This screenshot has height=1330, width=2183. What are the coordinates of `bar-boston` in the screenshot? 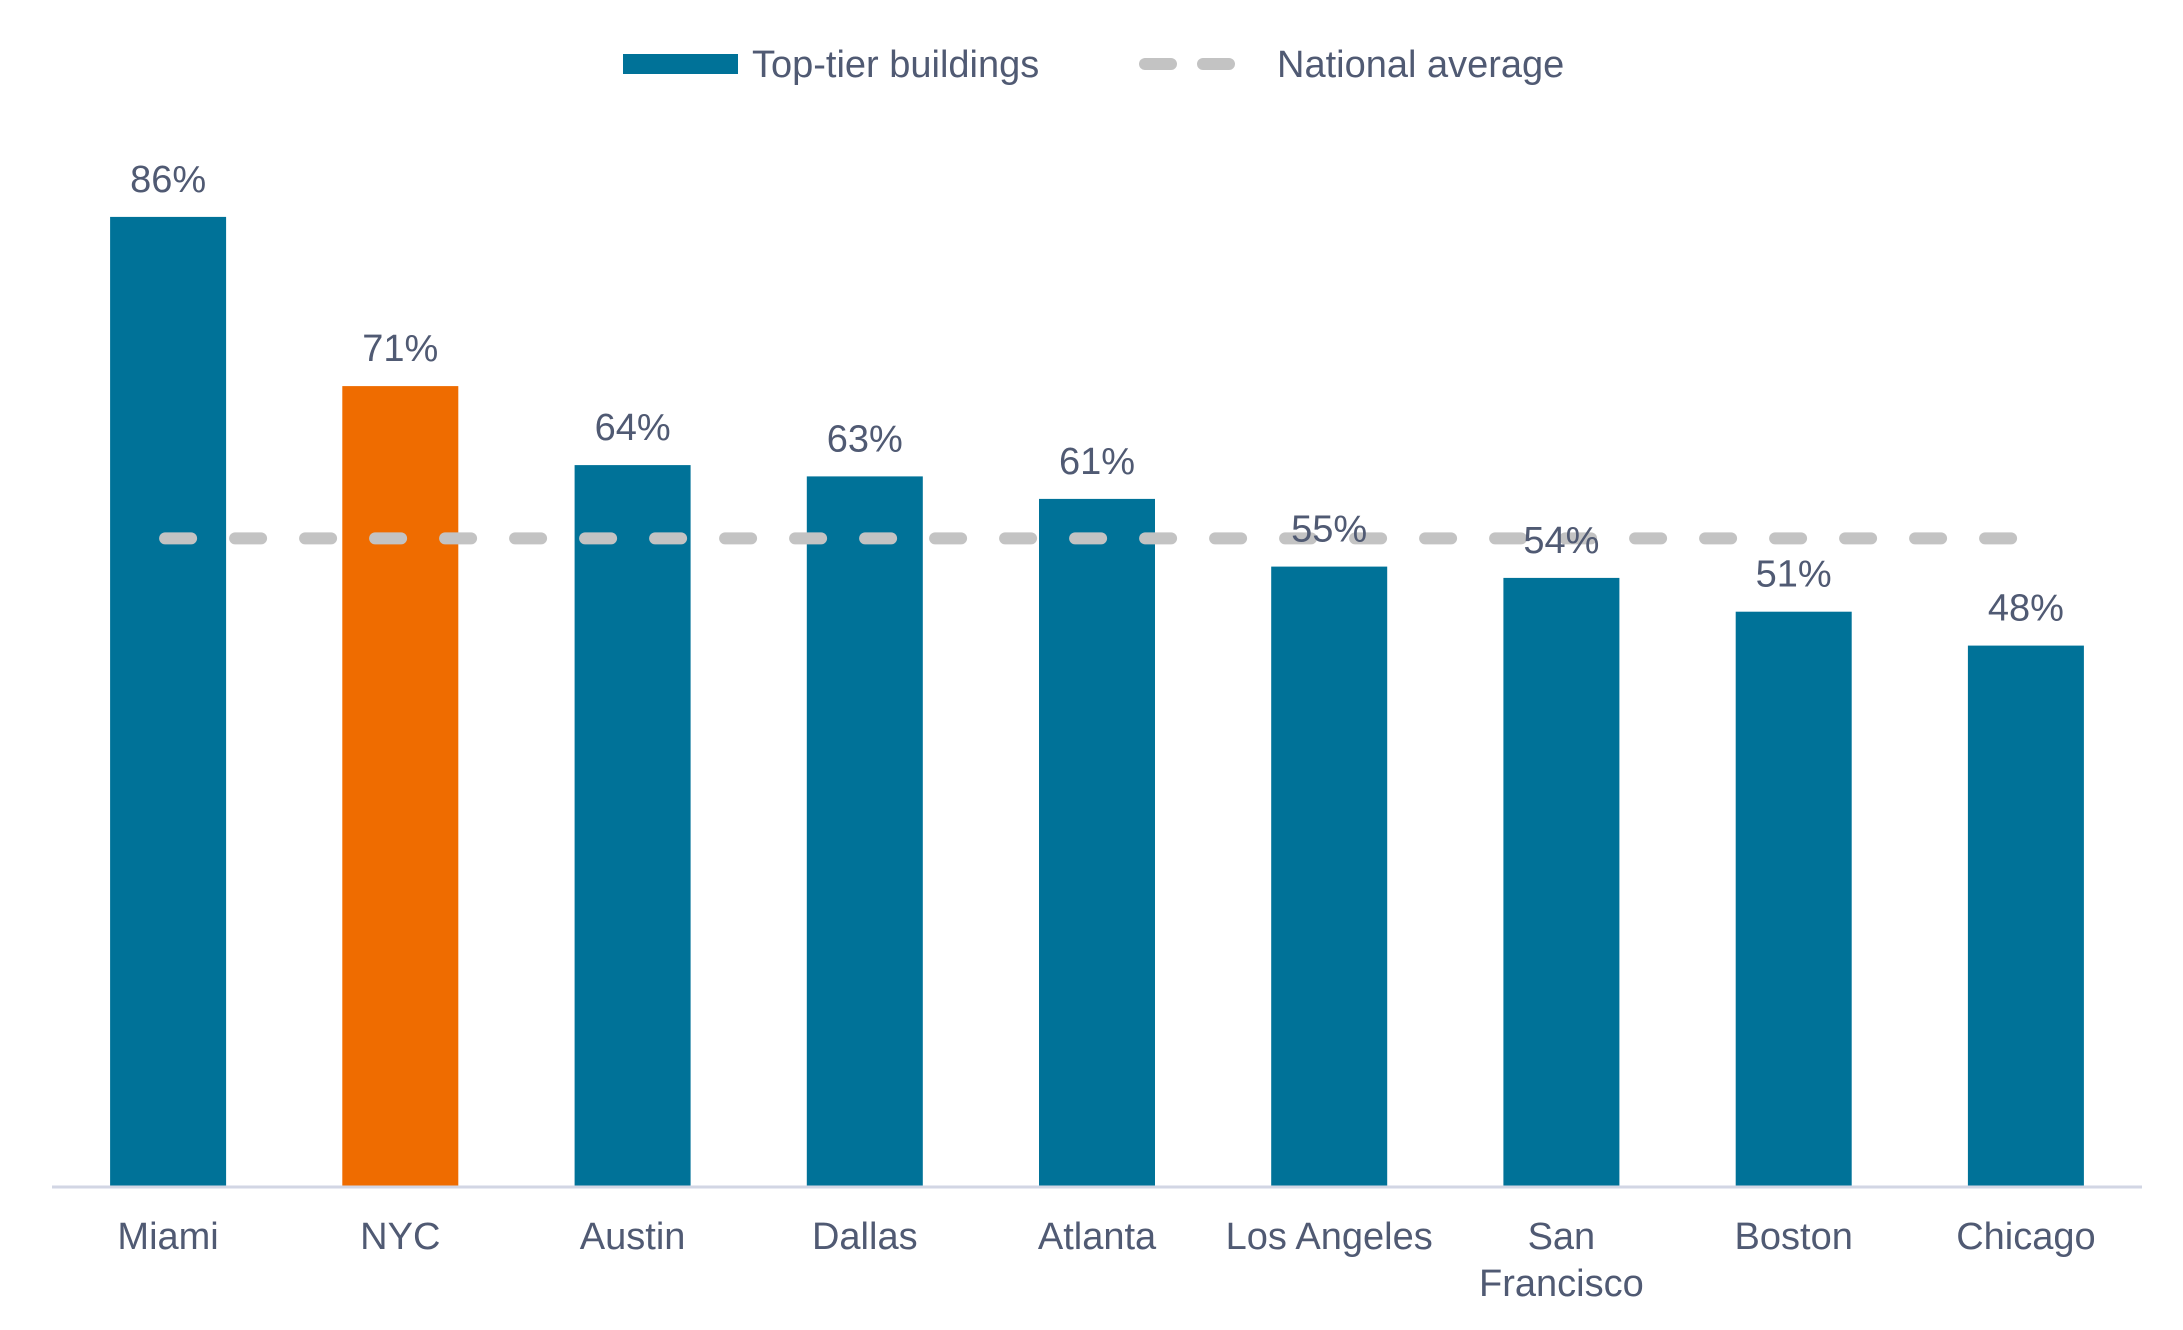 It's located at (1793, 899).